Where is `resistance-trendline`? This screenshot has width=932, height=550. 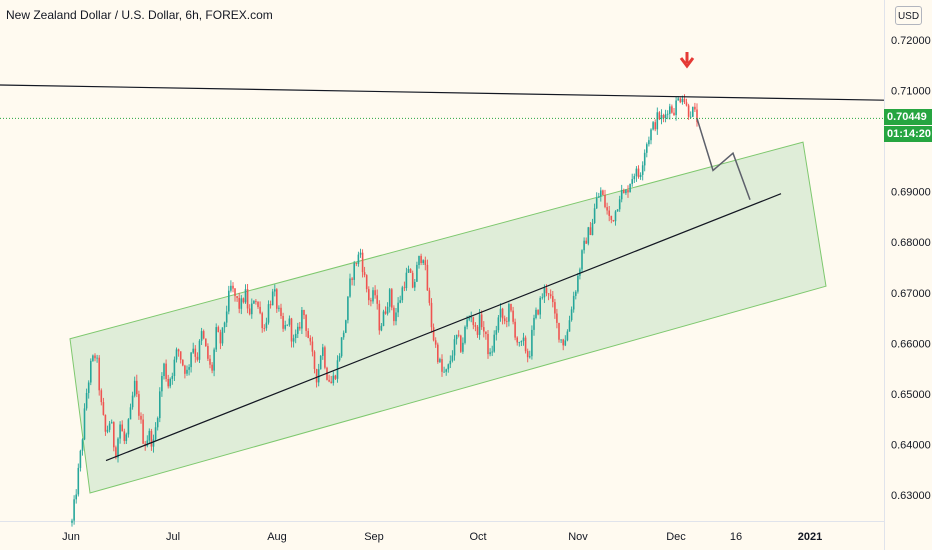 resistance-trendline is located at coordinates (442, 92).